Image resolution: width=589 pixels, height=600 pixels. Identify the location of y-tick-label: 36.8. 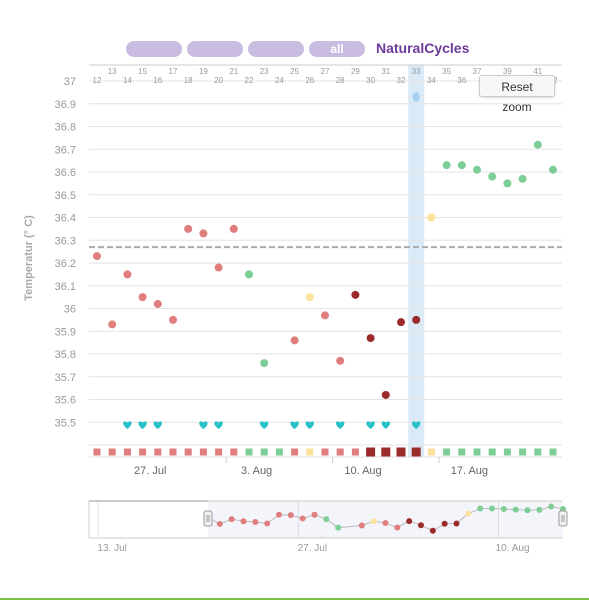
(65, 128).